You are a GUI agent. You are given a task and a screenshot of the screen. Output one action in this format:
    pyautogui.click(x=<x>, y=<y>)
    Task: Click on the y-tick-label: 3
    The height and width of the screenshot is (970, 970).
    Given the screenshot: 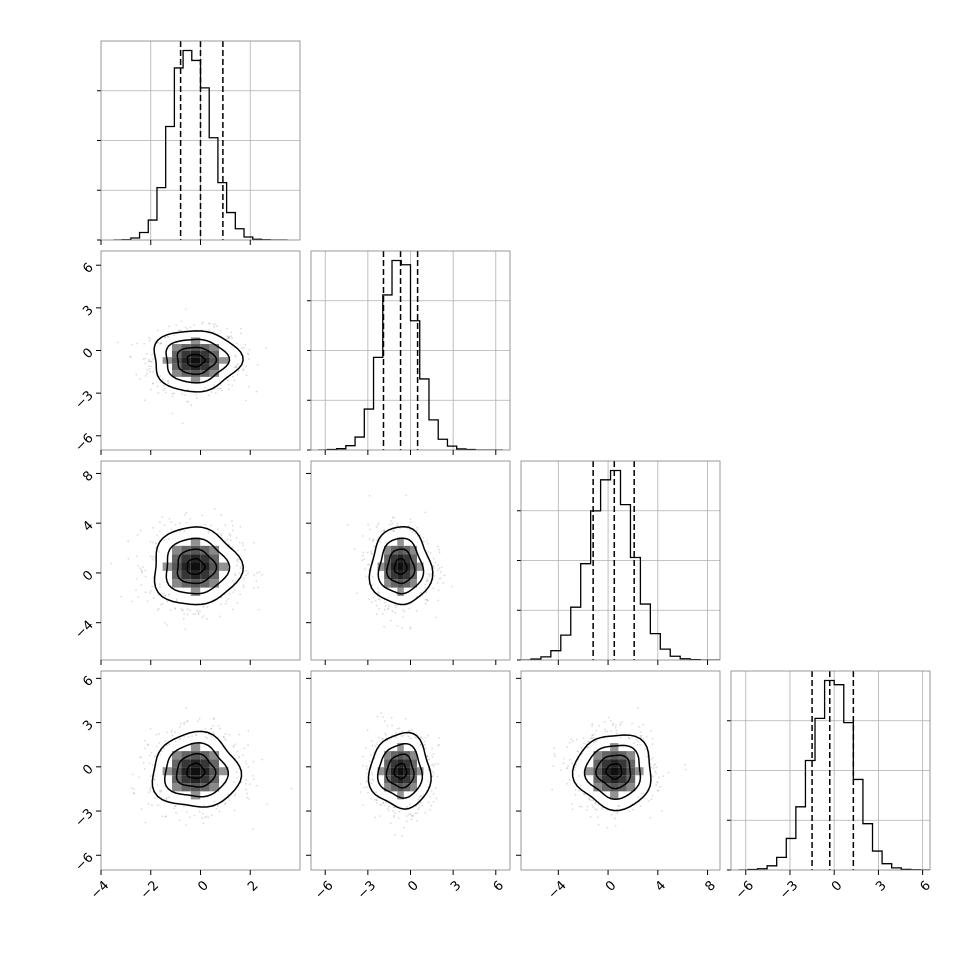 What is the action you would take?
    pyautogui.click(x=88, y=311)
    